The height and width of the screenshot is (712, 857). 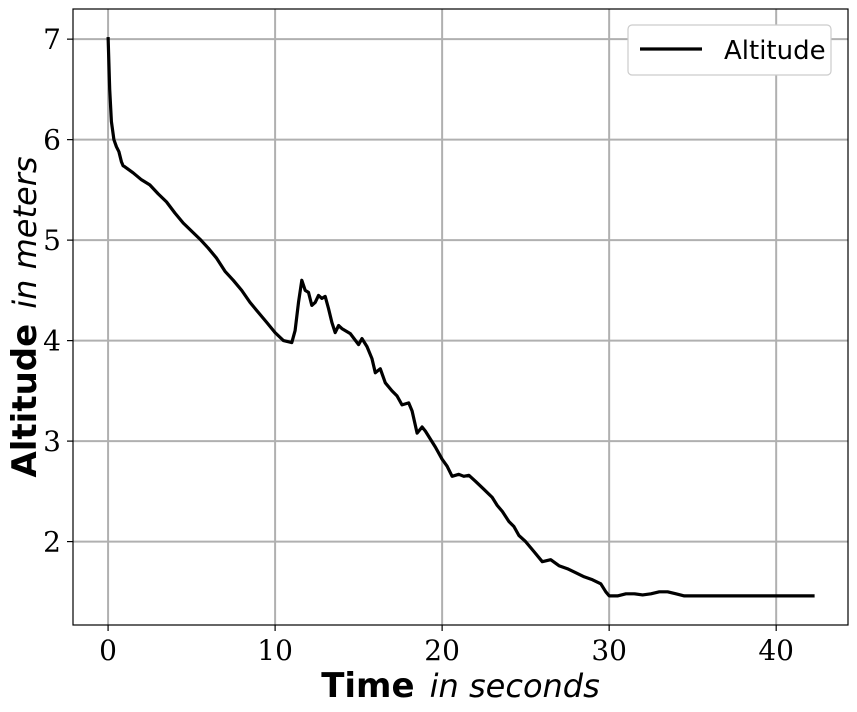 I want to click on y-axis-label-bold: Altitude, so click(x=25, y=401).